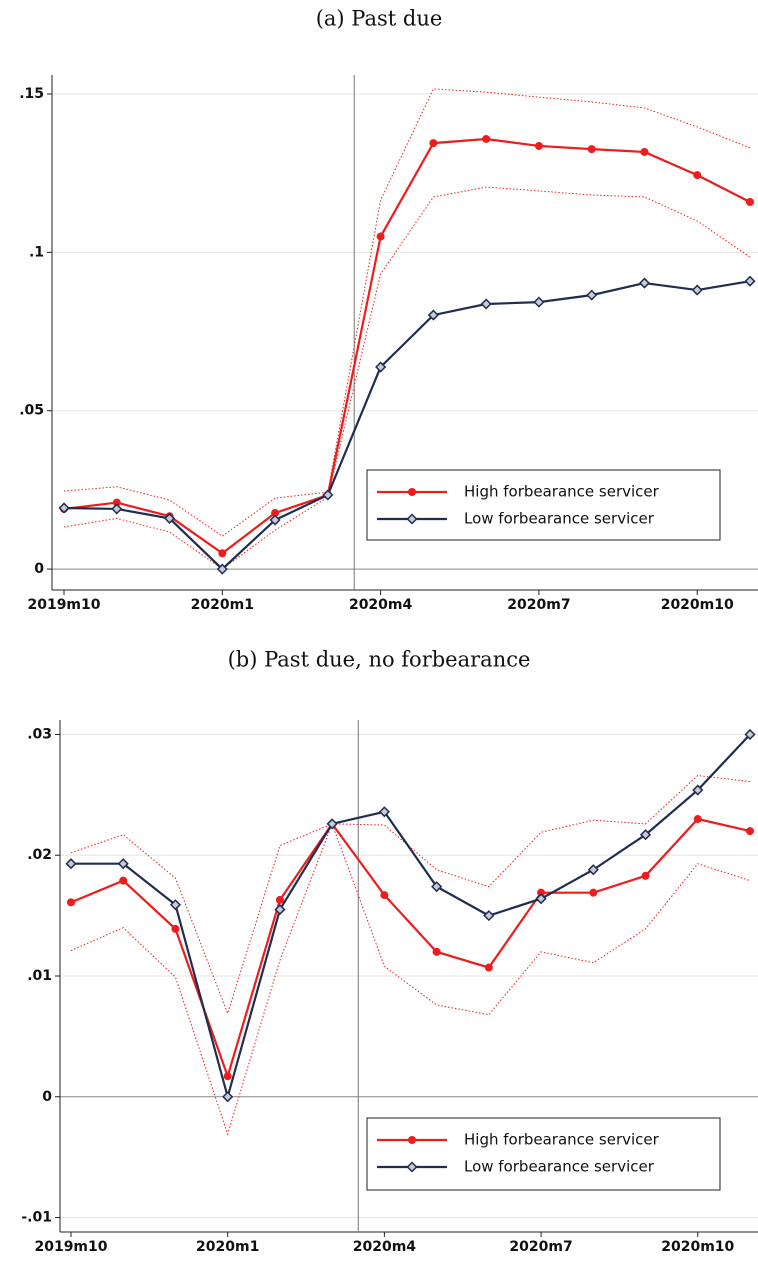 Image resolution: width=758 pixels, height=1262 pixels. I want to click on chart-title: (a) Past due, so click(379, 19).